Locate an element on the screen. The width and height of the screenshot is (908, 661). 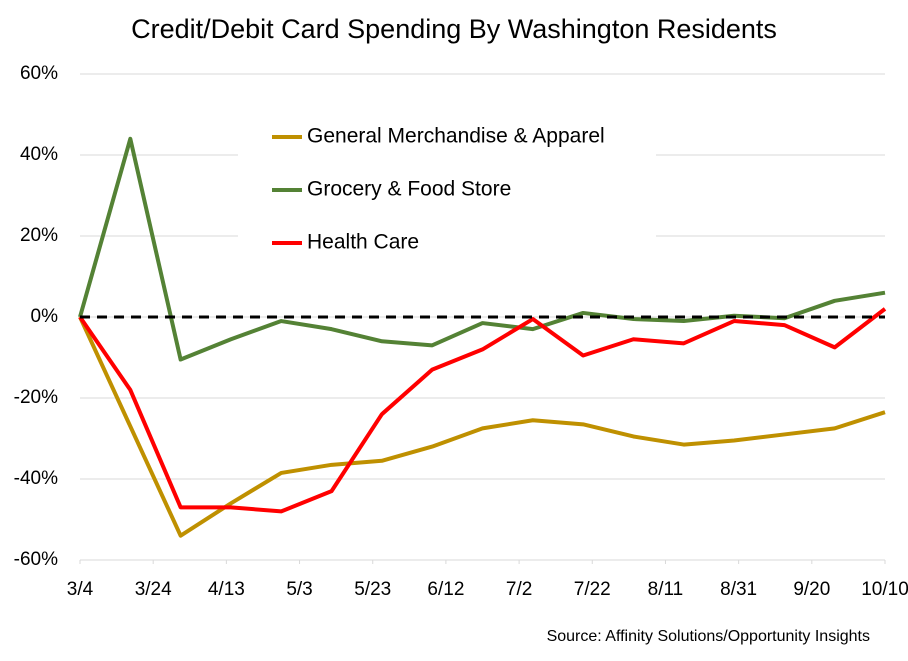
x-tick-label: 8/31 is located at coordinates (738, 589).